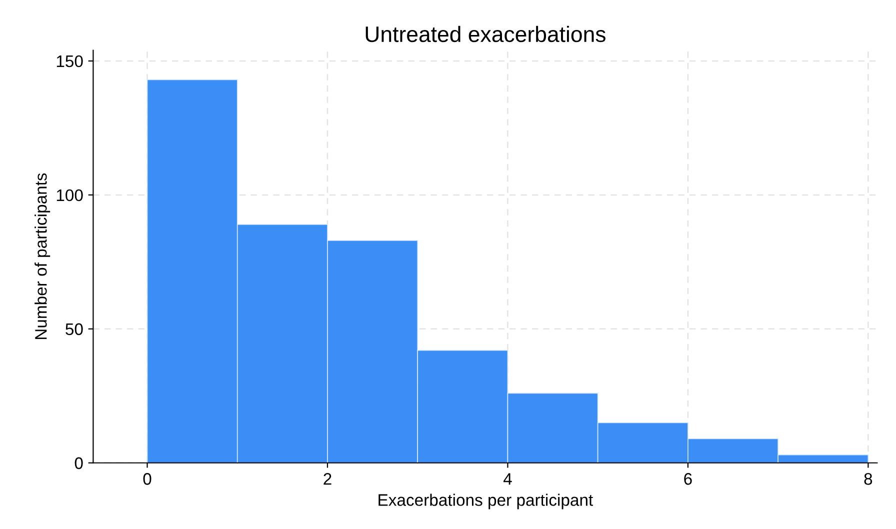 This screenshot has height=529, width=896. What do you see at coordinates (688, 479) in the screenshot?
I see `x-tick-label: 6` at bounding box center [688, 479].